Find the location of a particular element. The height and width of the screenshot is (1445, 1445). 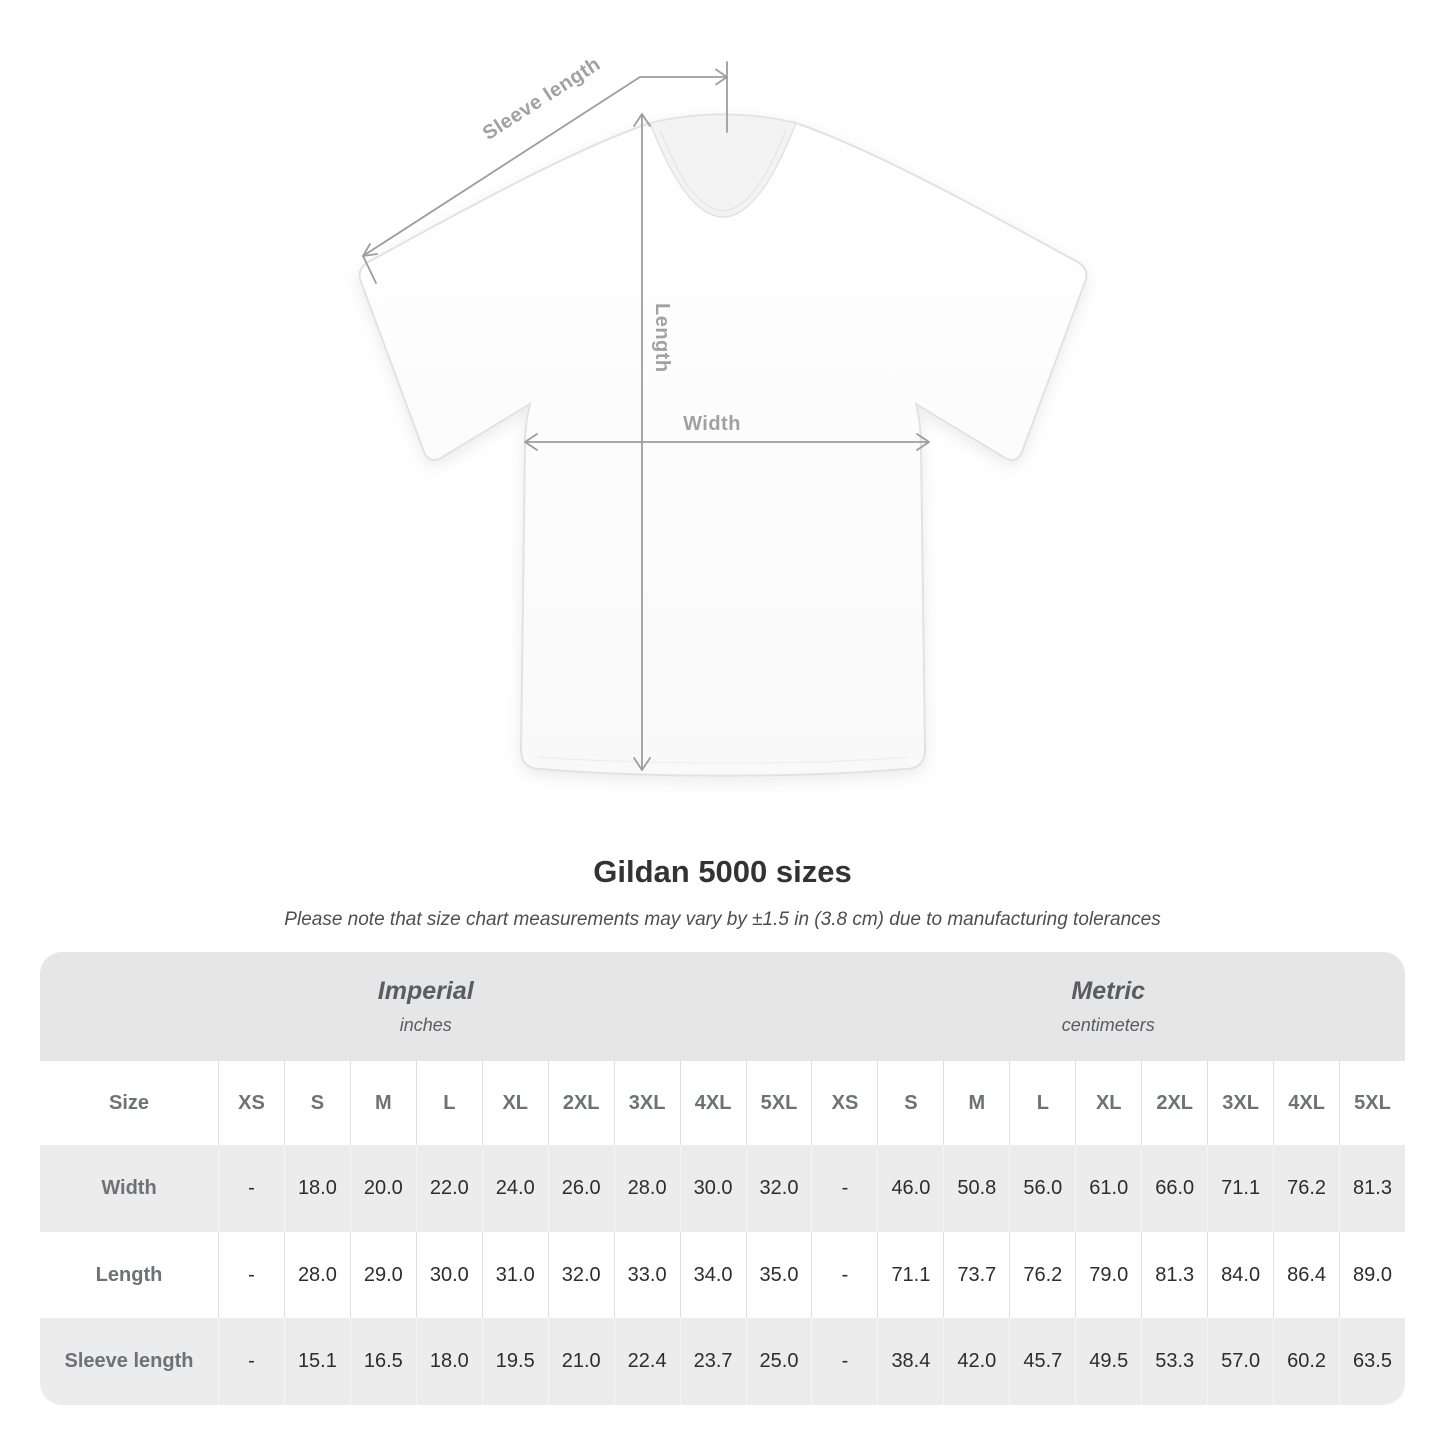

row-label-sleeve-length: Sleeve length is located at coordinates (129, 1361).